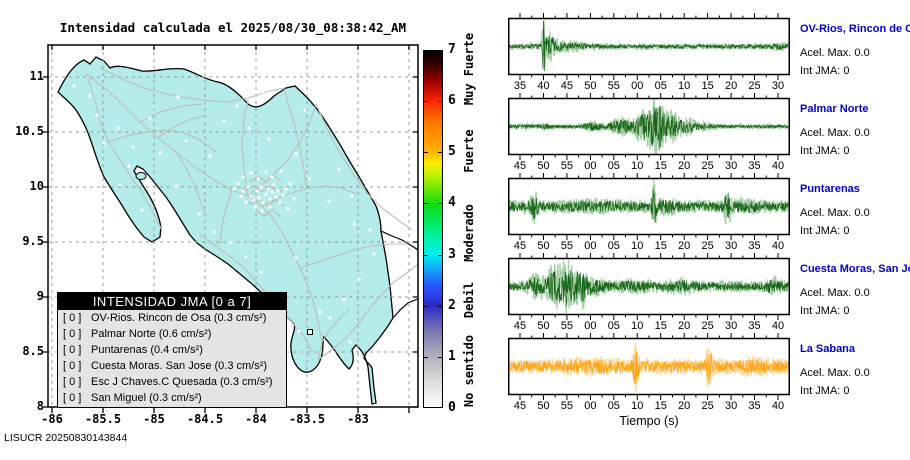 This screenshot has width=910, height=460. I want to click on x-tick-label: -84.5, so click(205, 419).